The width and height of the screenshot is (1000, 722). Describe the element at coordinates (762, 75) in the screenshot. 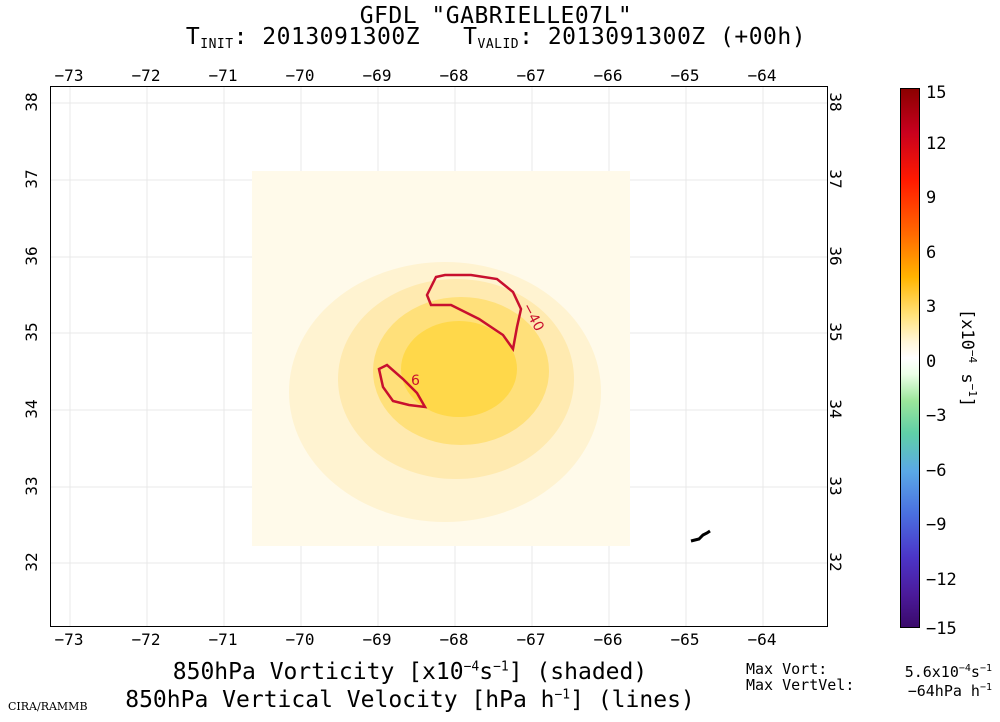

I see `lon-tick-top: −64` at that location.